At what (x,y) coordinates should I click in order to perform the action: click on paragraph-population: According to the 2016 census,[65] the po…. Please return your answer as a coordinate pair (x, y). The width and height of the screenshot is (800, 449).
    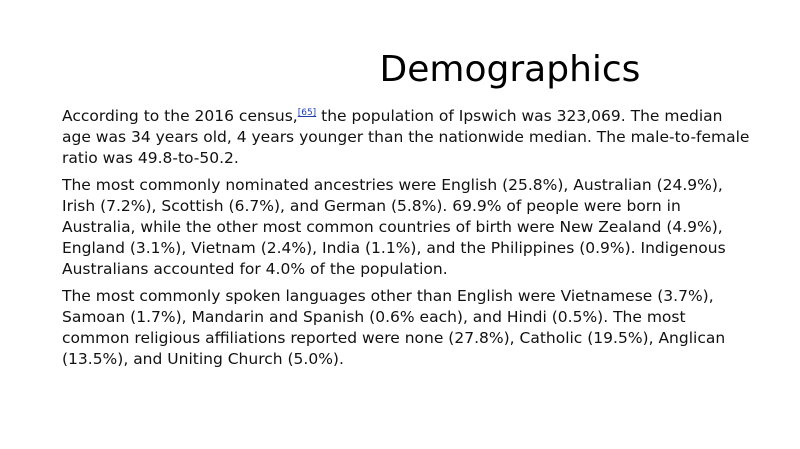
    Looking at the image, I should click on (407, 137).